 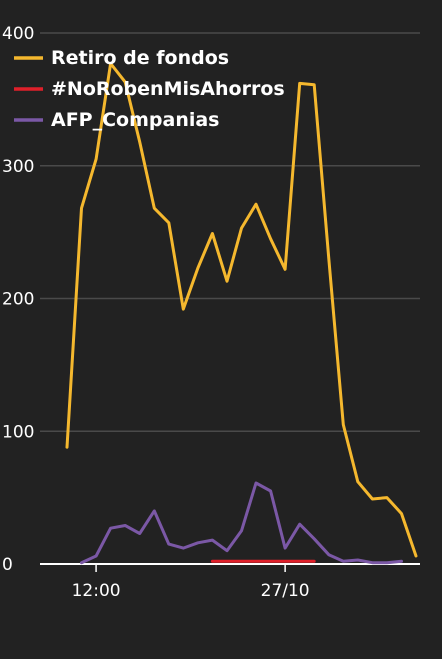 I want to click on legend-label: AFP_Companias, so click(x=135, y=120).